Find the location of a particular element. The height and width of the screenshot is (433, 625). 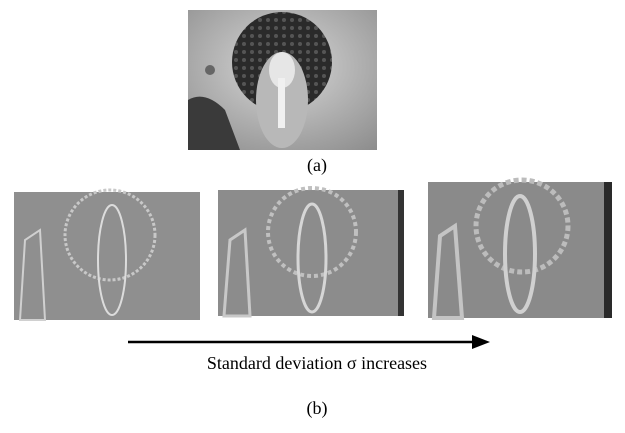

photo-original is located at coordinates (282, 80).